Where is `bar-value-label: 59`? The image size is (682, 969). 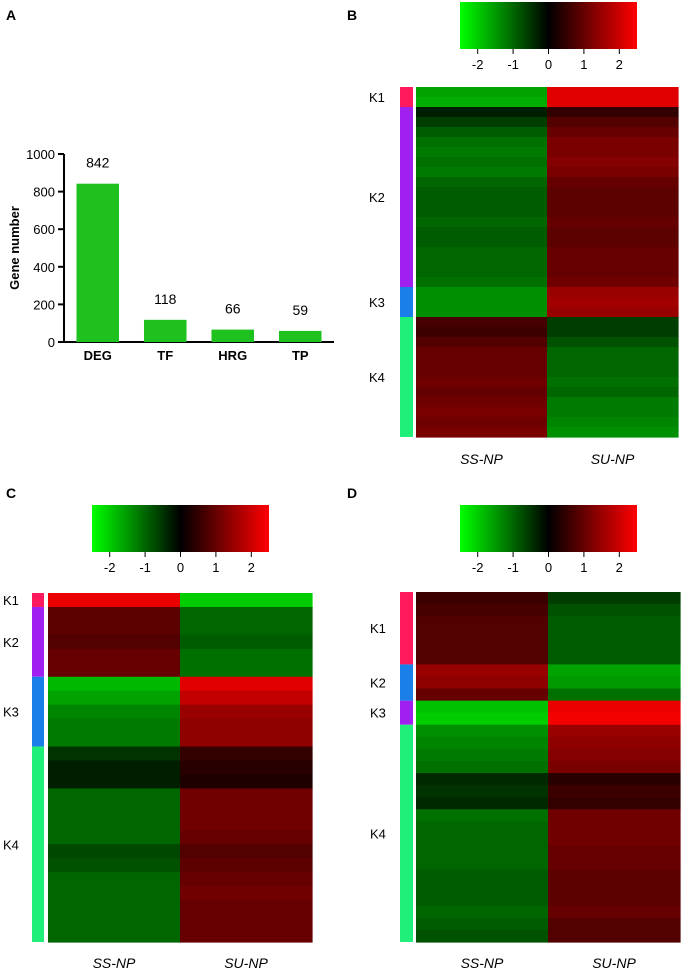 bar-value-label: 59 is located at coordinates (300, 310).